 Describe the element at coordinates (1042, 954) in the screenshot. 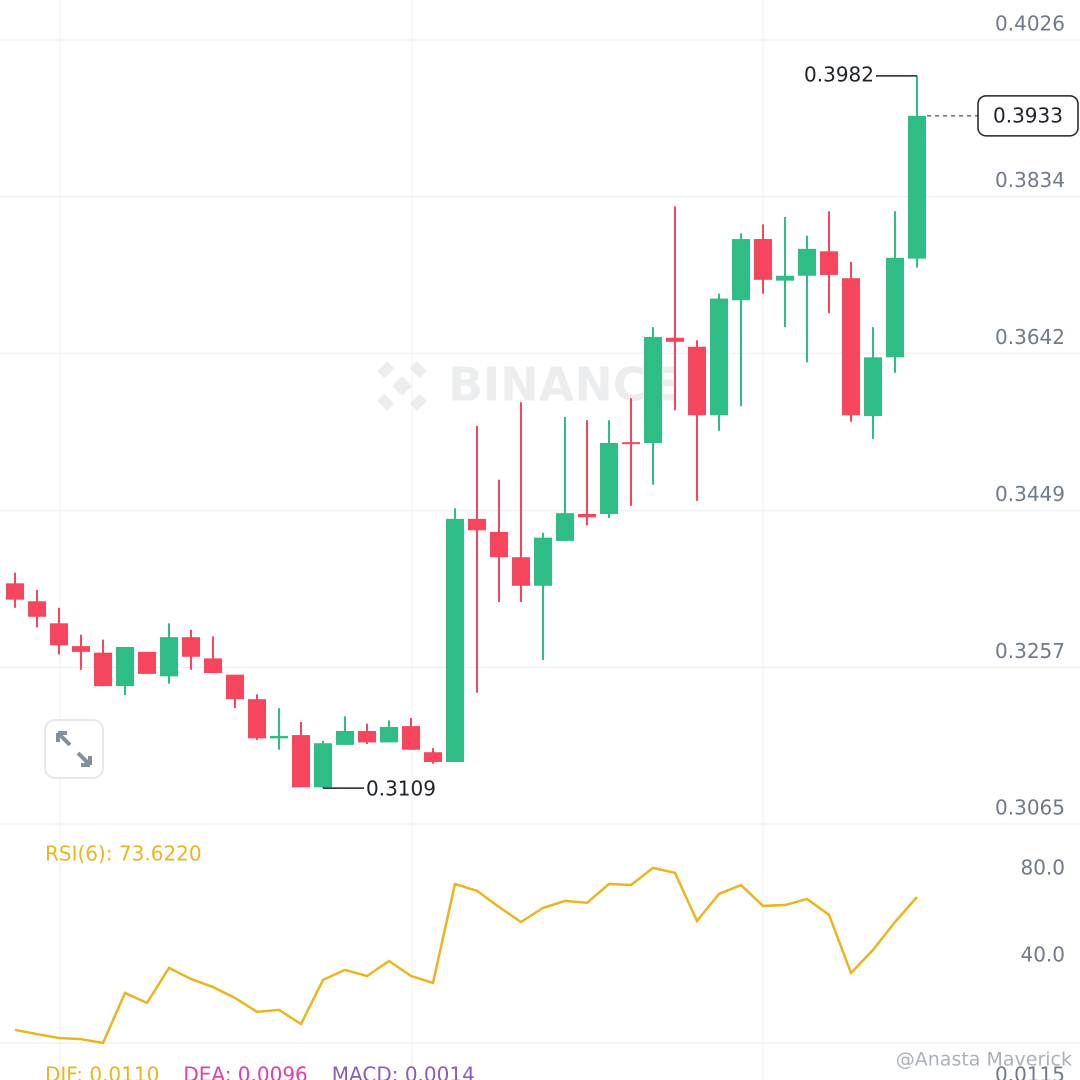

I see `rsi-y-tick-label: 40.0` at that location.